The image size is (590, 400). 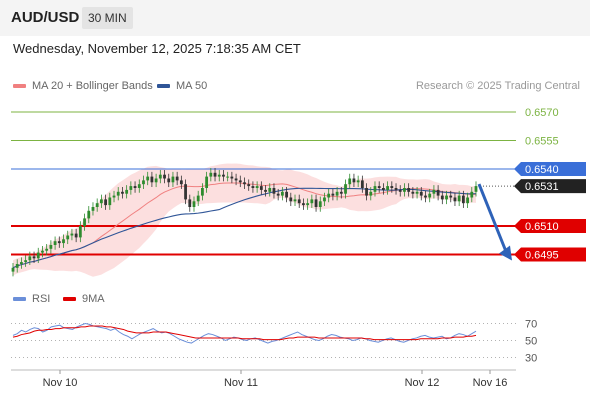 What do you see at coordinates (182, 86) in the screenshot?
I see `legend-ma50: MA 50` at bounding box center [182, 86].